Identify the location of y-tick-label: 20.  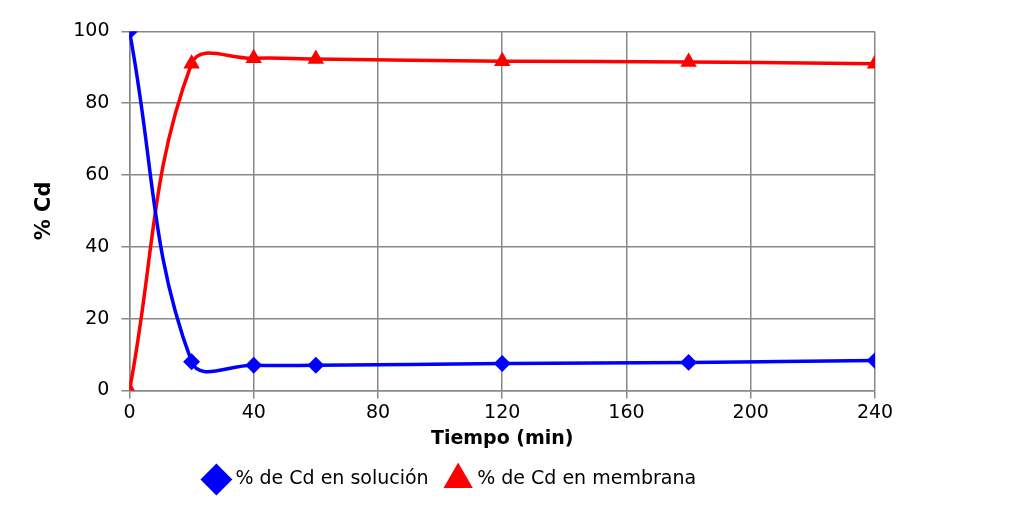
(97, 316).